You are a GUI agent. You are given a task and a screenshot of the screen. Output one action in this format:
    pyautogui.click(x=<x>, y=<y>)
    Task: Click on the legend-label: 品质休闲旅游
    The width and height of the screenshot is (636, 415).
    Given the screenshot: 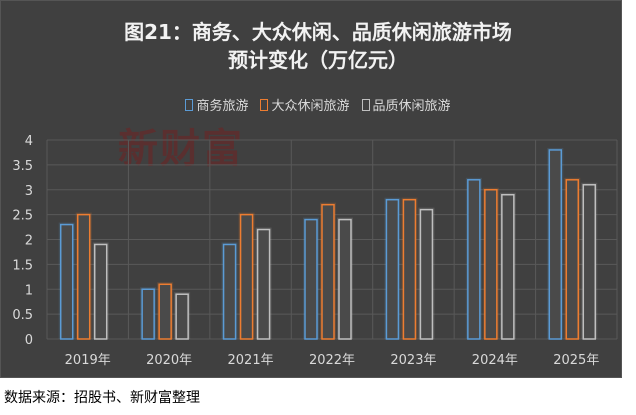 What is the action you would take?
    pyautogui.click(x=411, y=106)
    